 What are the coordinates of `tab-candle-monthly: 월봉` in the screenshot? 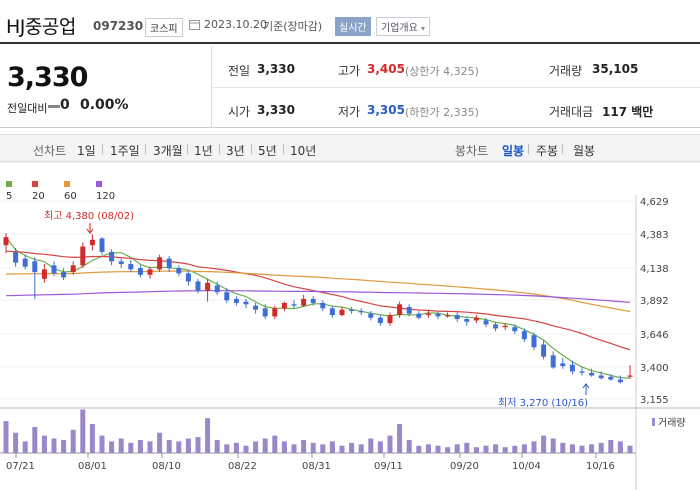 It's located at (584, 151).